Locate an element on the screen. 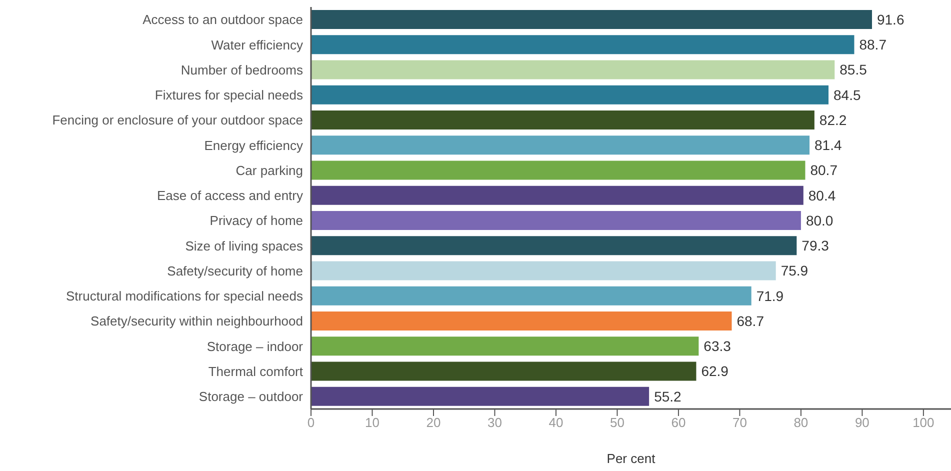  y-tick-label: Energy efficiency is located at coordinates (254, 145).